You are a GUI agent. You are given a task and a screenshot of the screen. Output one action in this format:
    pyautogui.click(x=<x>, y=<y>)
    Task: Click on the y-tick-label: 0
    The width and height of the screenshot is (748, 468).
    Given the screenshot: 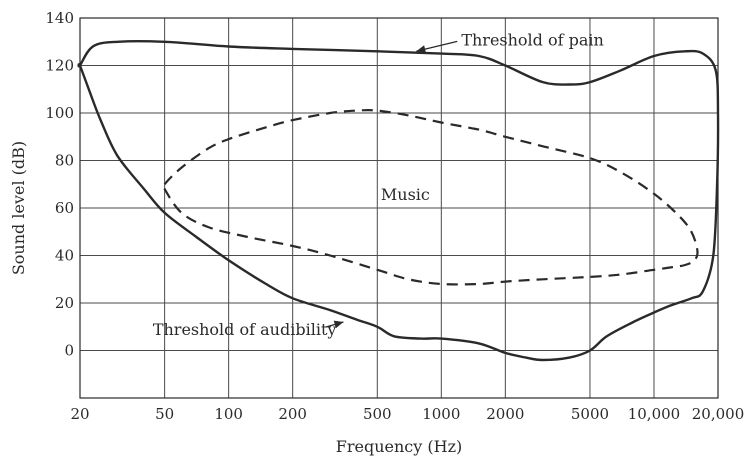 What is the action you would take?
    pyautogui.click(x=69, y=351)
    